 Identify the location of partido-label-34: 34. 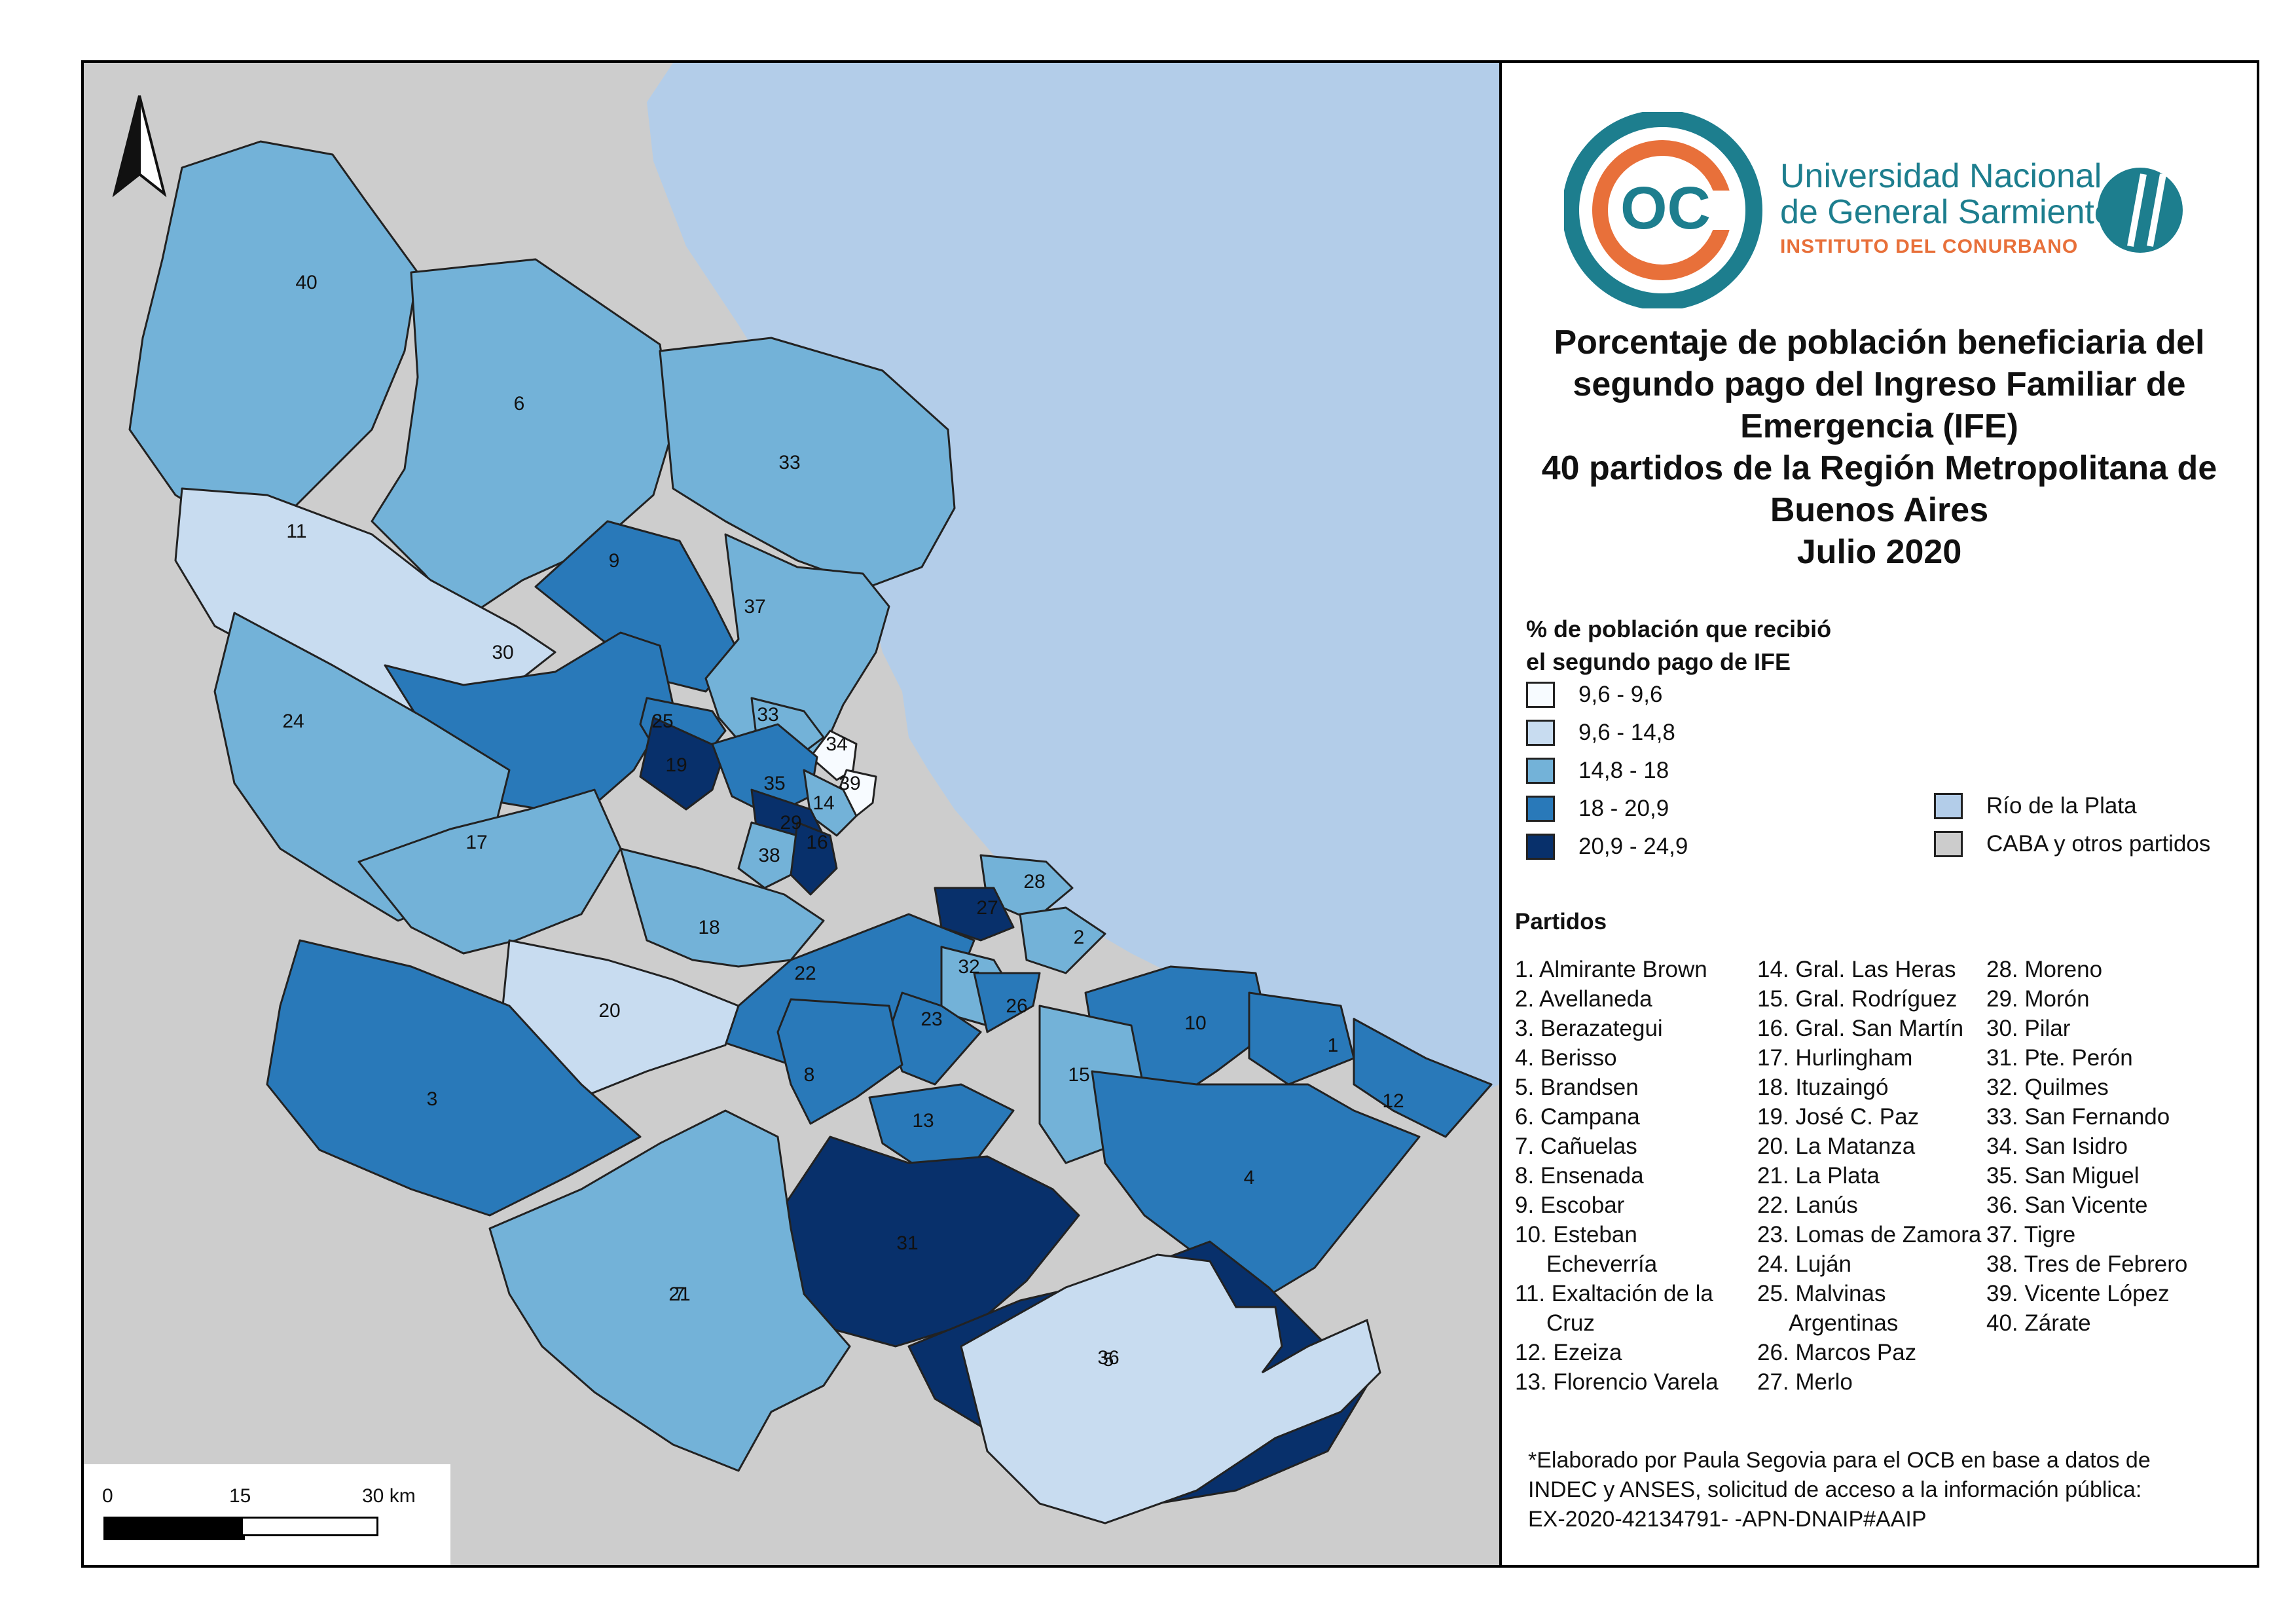
(836, 744).